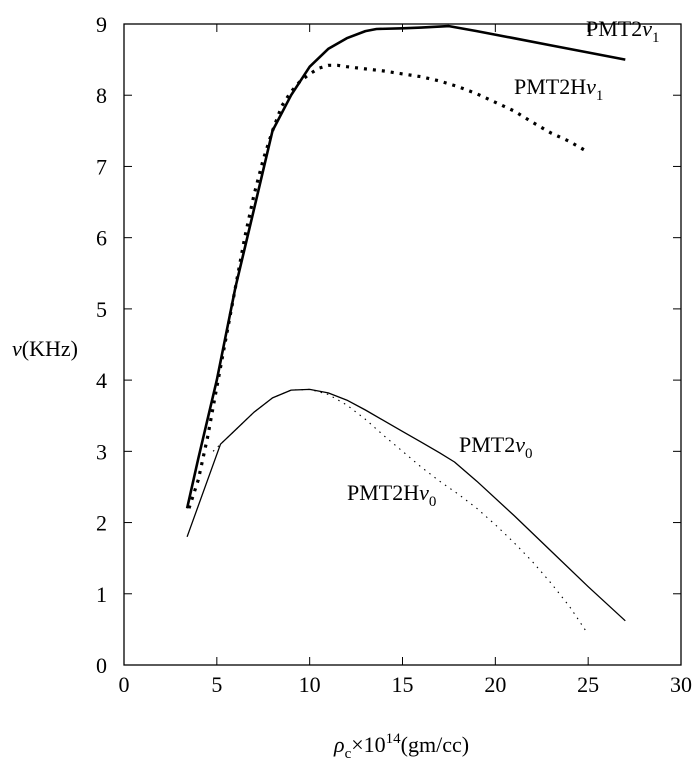 The width and height of the screenshot is (697, 763). I want to click on y-tick-label: 4, so click(101, 380).